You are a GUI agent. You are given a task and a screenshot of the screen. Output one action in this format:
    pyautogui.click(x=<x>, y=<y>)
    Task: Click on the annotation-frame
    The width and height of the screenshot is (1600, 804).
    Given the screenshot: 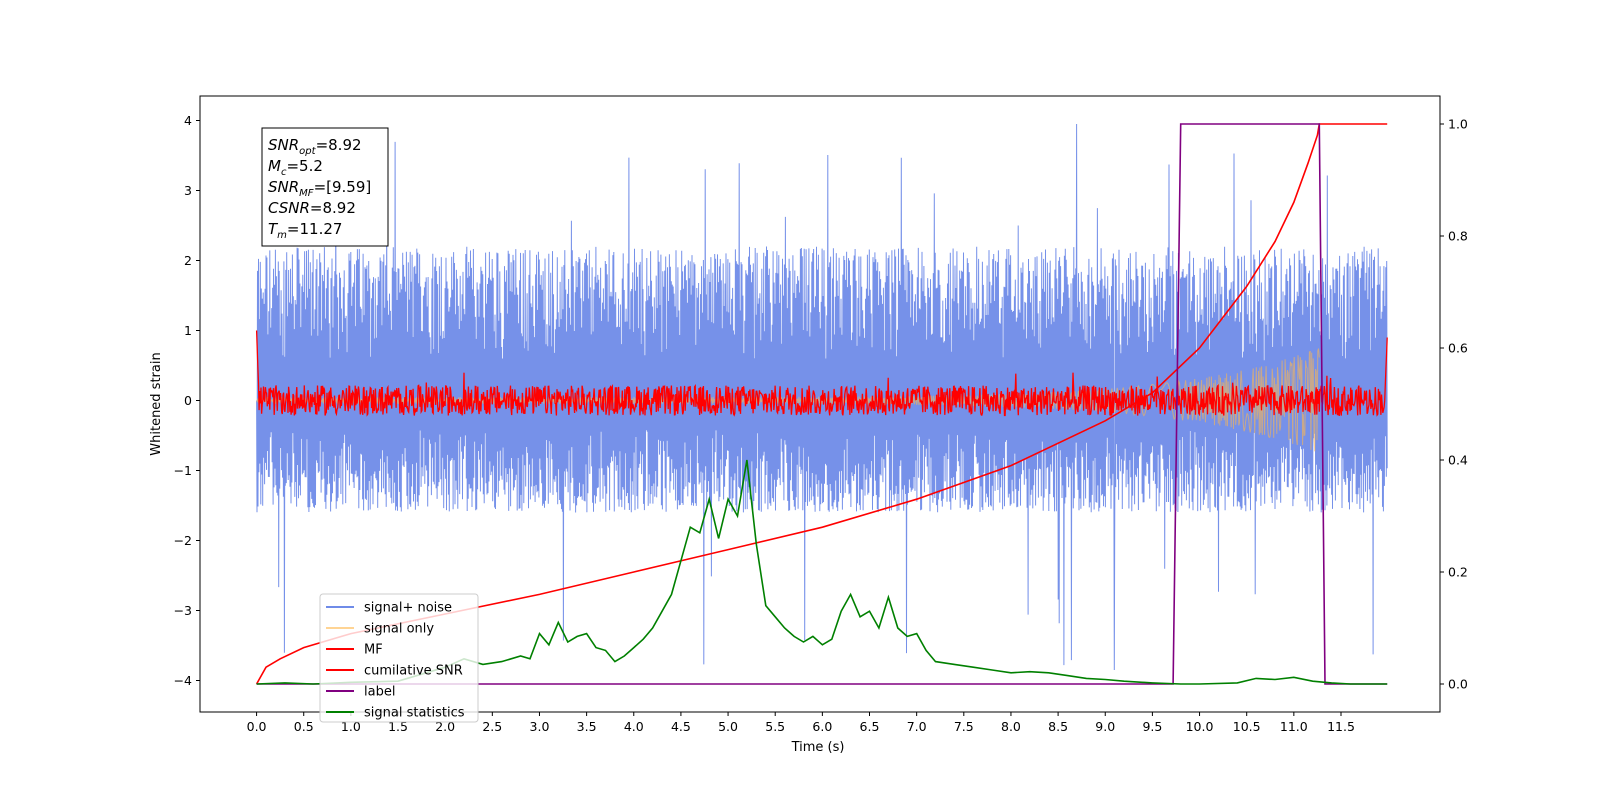 What is the action you would take?
    pyautogui.click(x=325, y=187)
    